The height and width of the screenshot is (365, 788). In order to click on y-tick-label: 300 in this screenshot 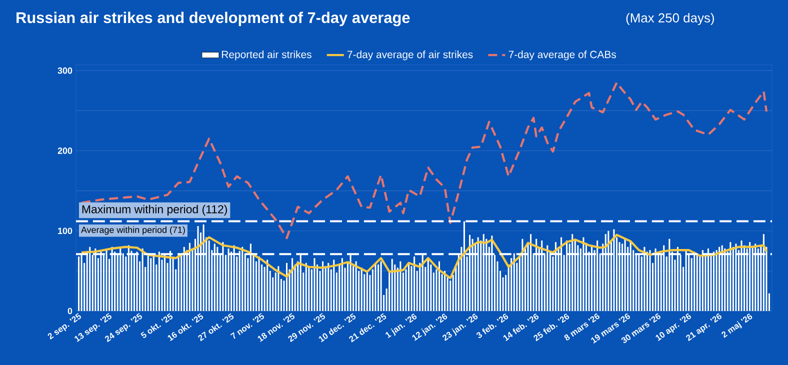, I will do `click(65, 70)`.